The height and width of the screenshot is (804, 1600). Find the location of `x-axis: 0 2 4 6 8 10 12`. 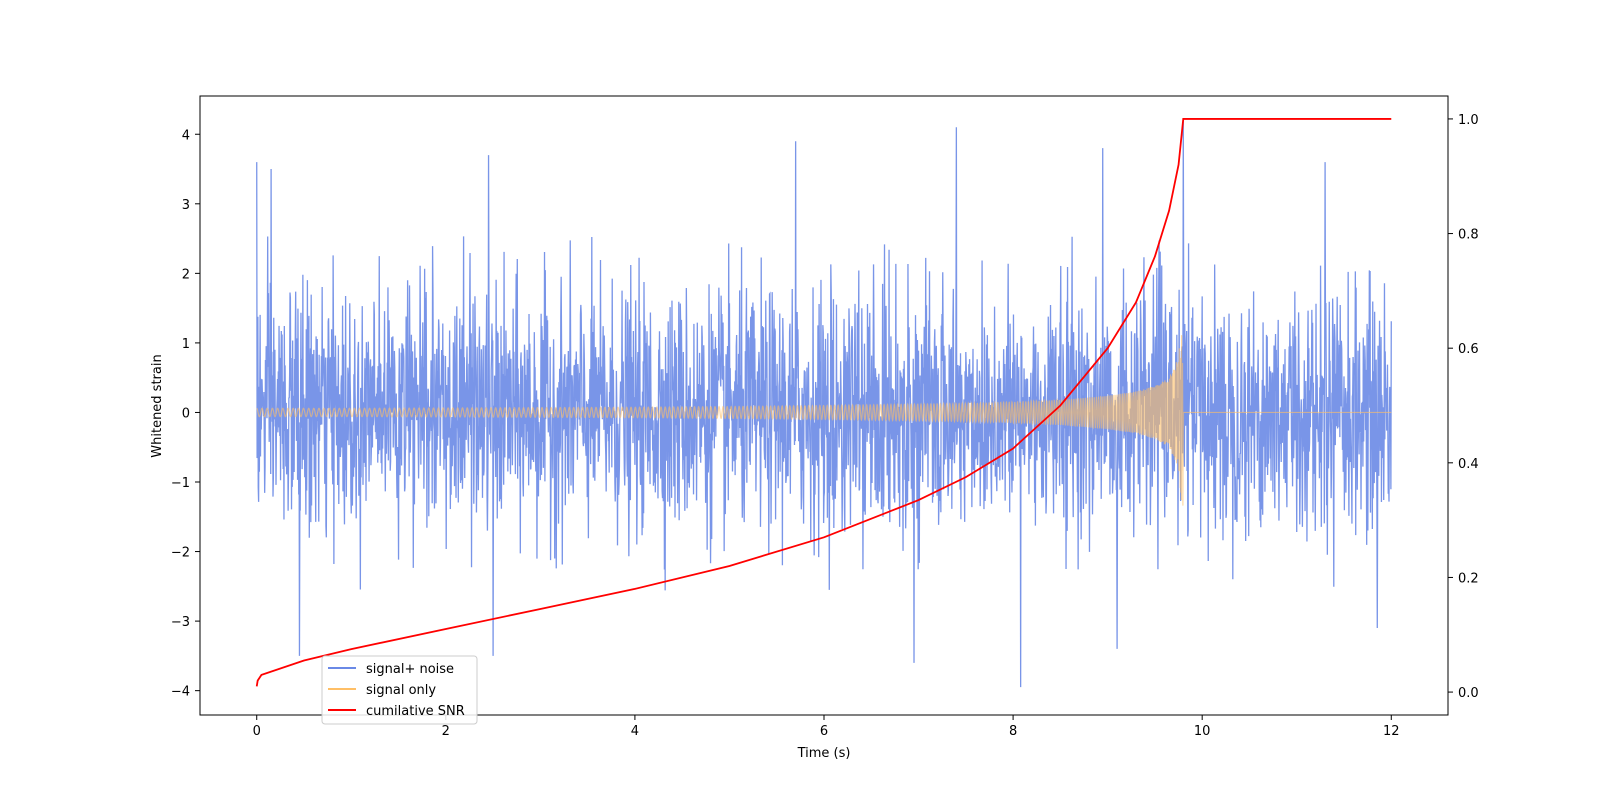

x-axis: 0 2 4 6 8 10 12 is located at coordinates (826, 727).